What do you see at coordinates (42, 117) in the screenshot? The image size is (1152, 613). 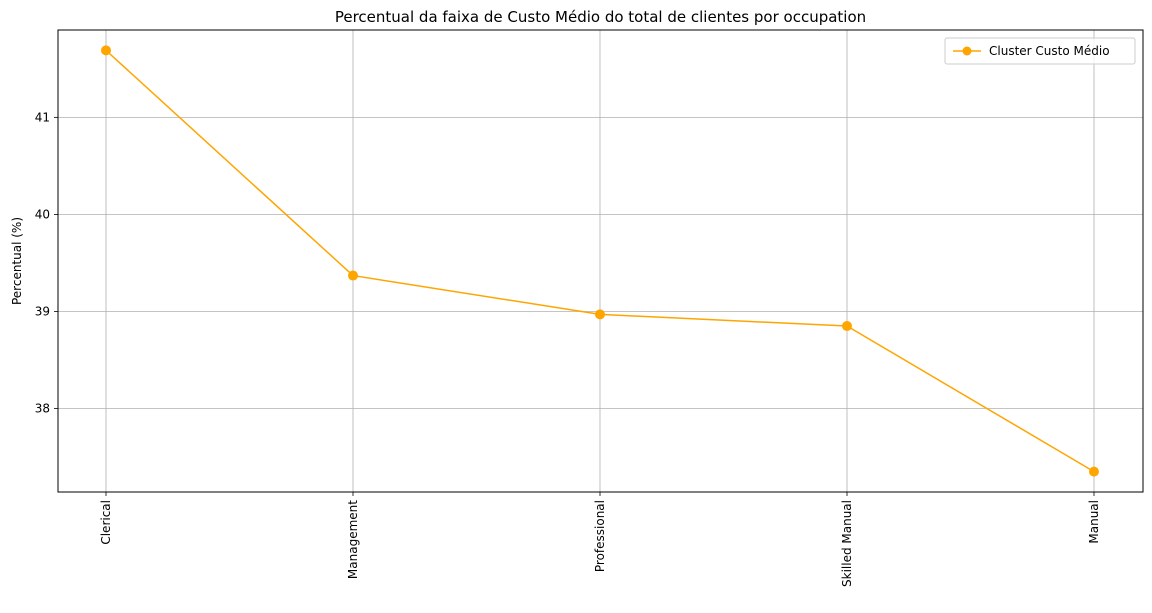 I see `y-tick-label: 41` at bounding box center [42, 117].